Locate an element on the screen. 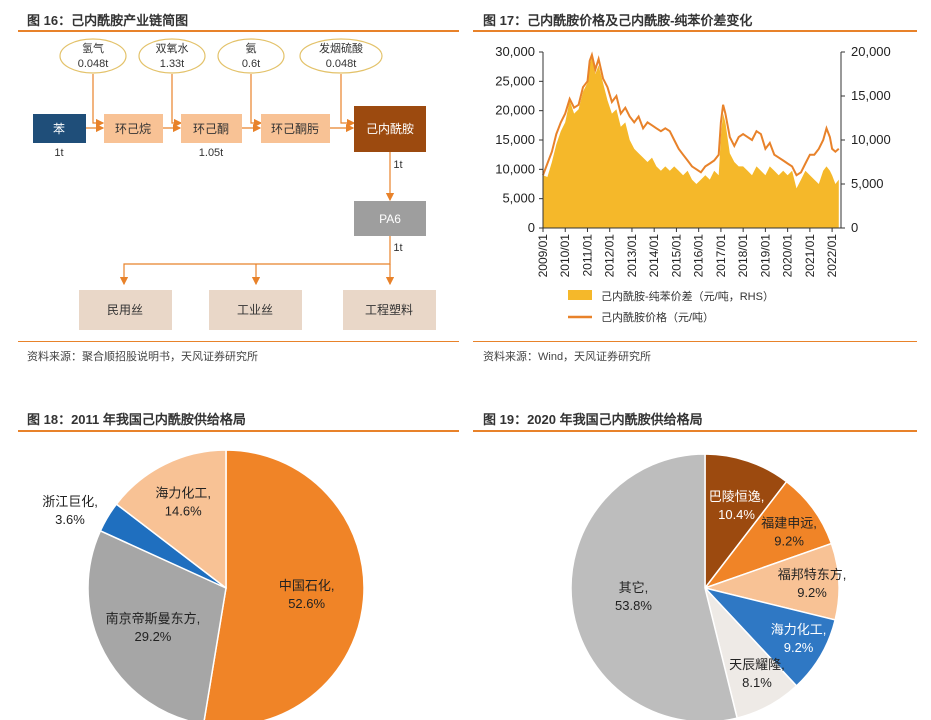 The image size is (931, 720). right-tick-label: 0 is located at coordinates (854, 227).